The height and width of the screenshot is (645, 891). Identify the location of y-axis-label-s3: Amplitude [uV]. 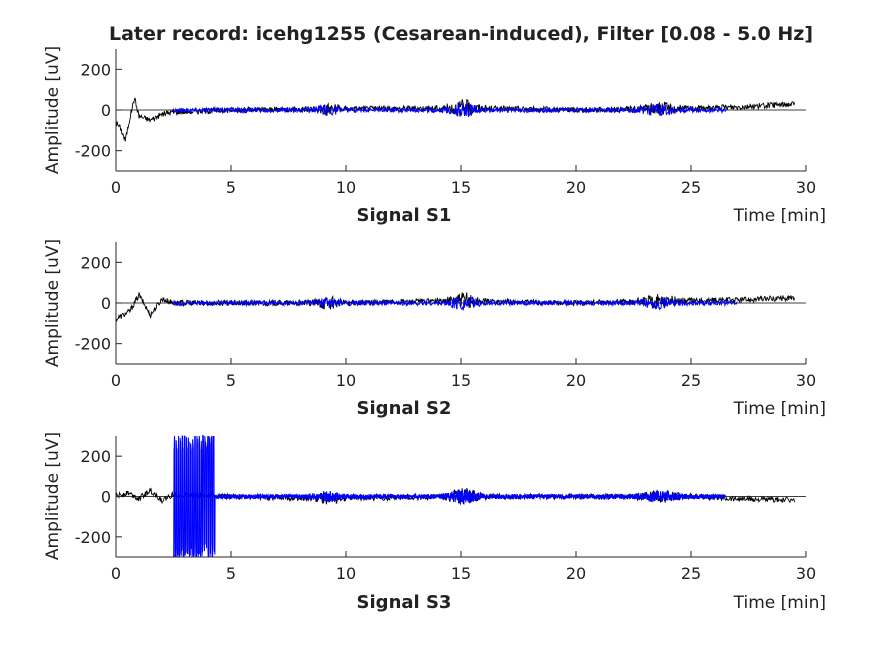
(53, 496).